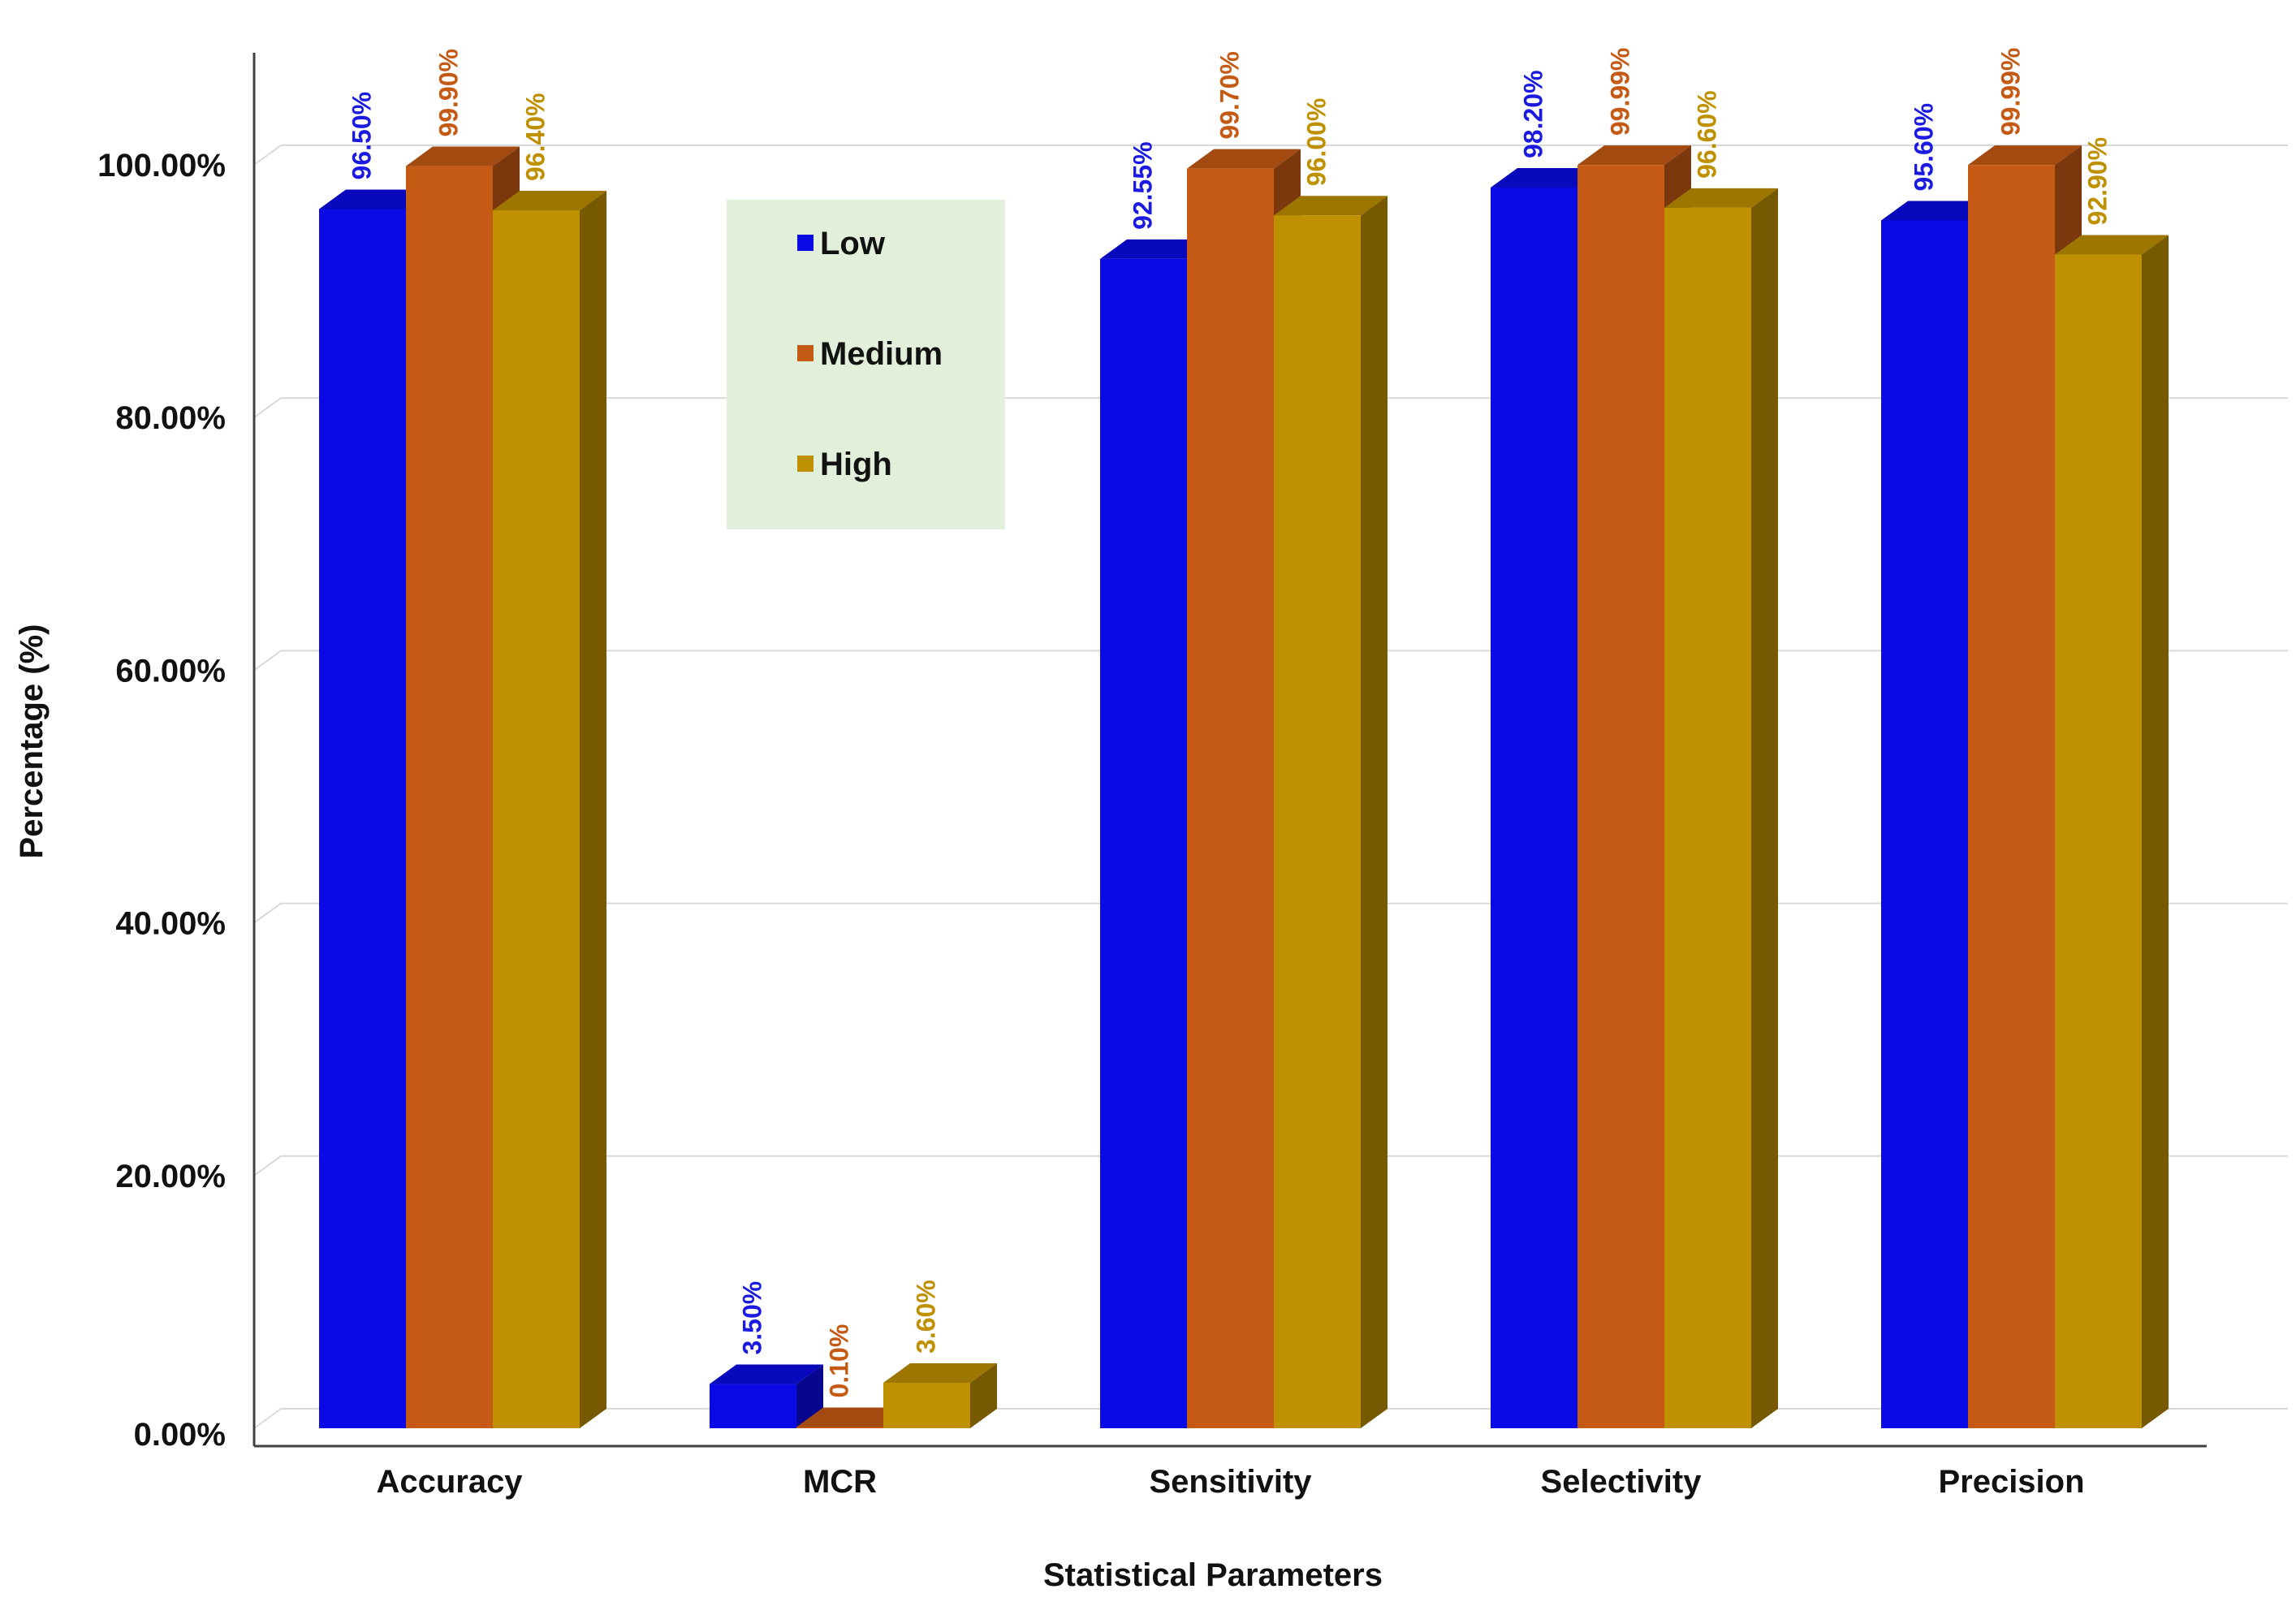 This screenshot has width=2296, height=1602. I want to click on bar-high-accuracy, so click(550, 810).